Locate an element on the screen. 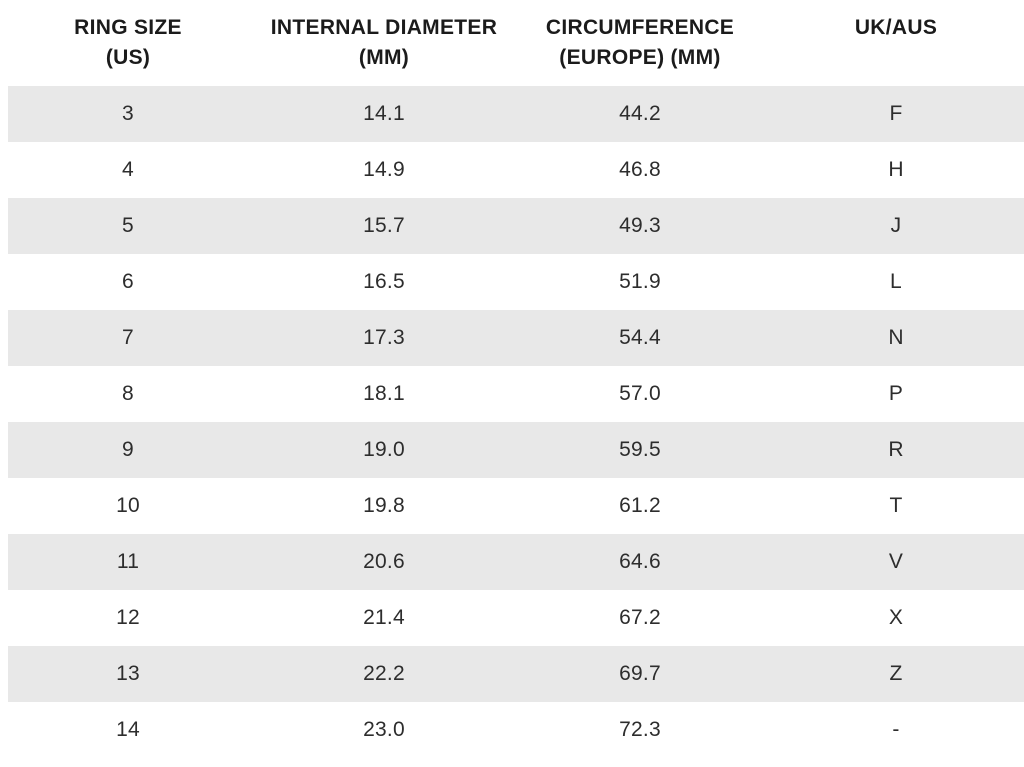 Image resolution: width=1024 pixels, height=767 pixels. table-cell: L is located at coordinates (896, 281).